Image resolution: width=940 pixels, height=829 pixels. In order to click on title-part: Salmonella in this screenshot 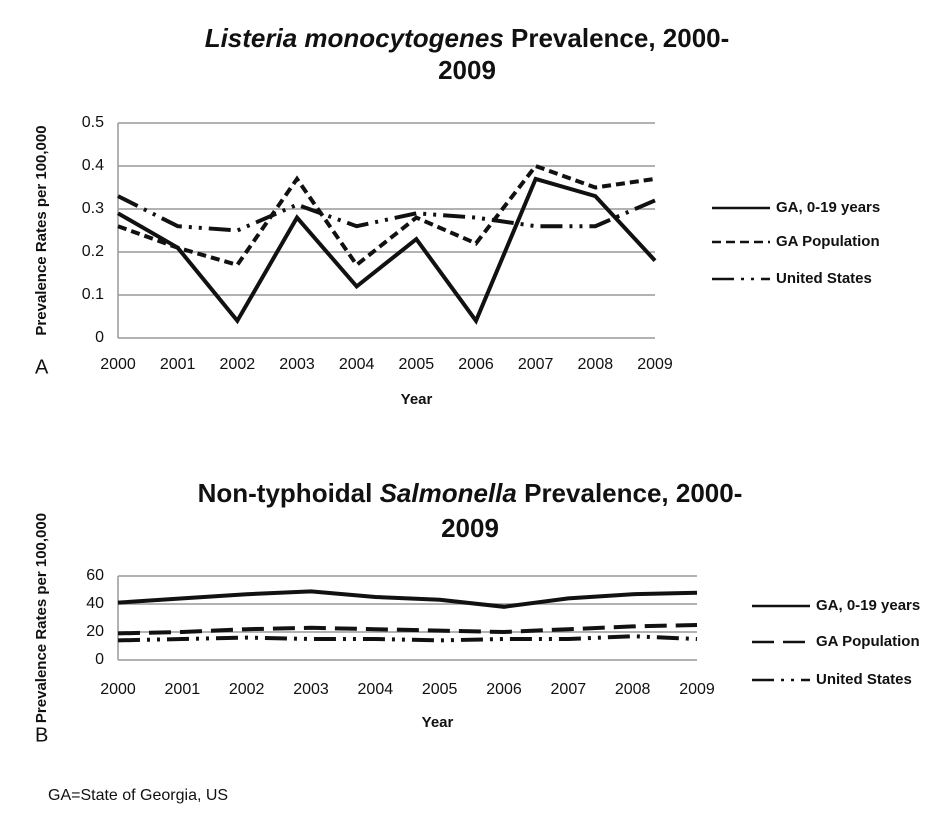, I will do `click(448, 493)`.